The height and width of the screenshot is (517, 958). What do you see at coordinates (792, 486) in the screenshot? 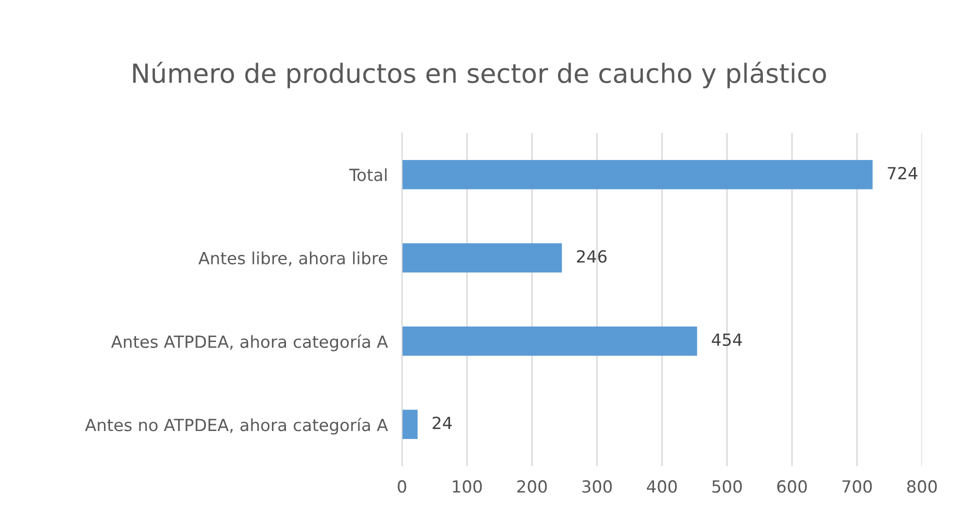
I see `x-tick-label: 600` at bounding box center [792, 486].